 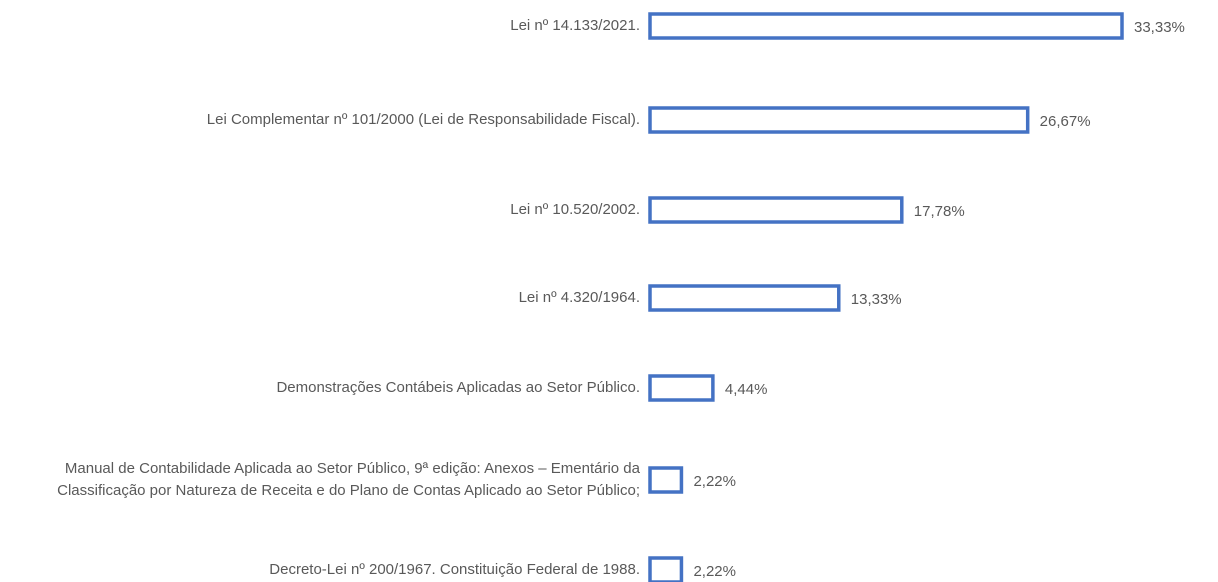 What do you see at coordinates (575, 25) in the screenshot?
I see `category-label: Lei nº 14.133/2021.` at bounding box center [575, 25].